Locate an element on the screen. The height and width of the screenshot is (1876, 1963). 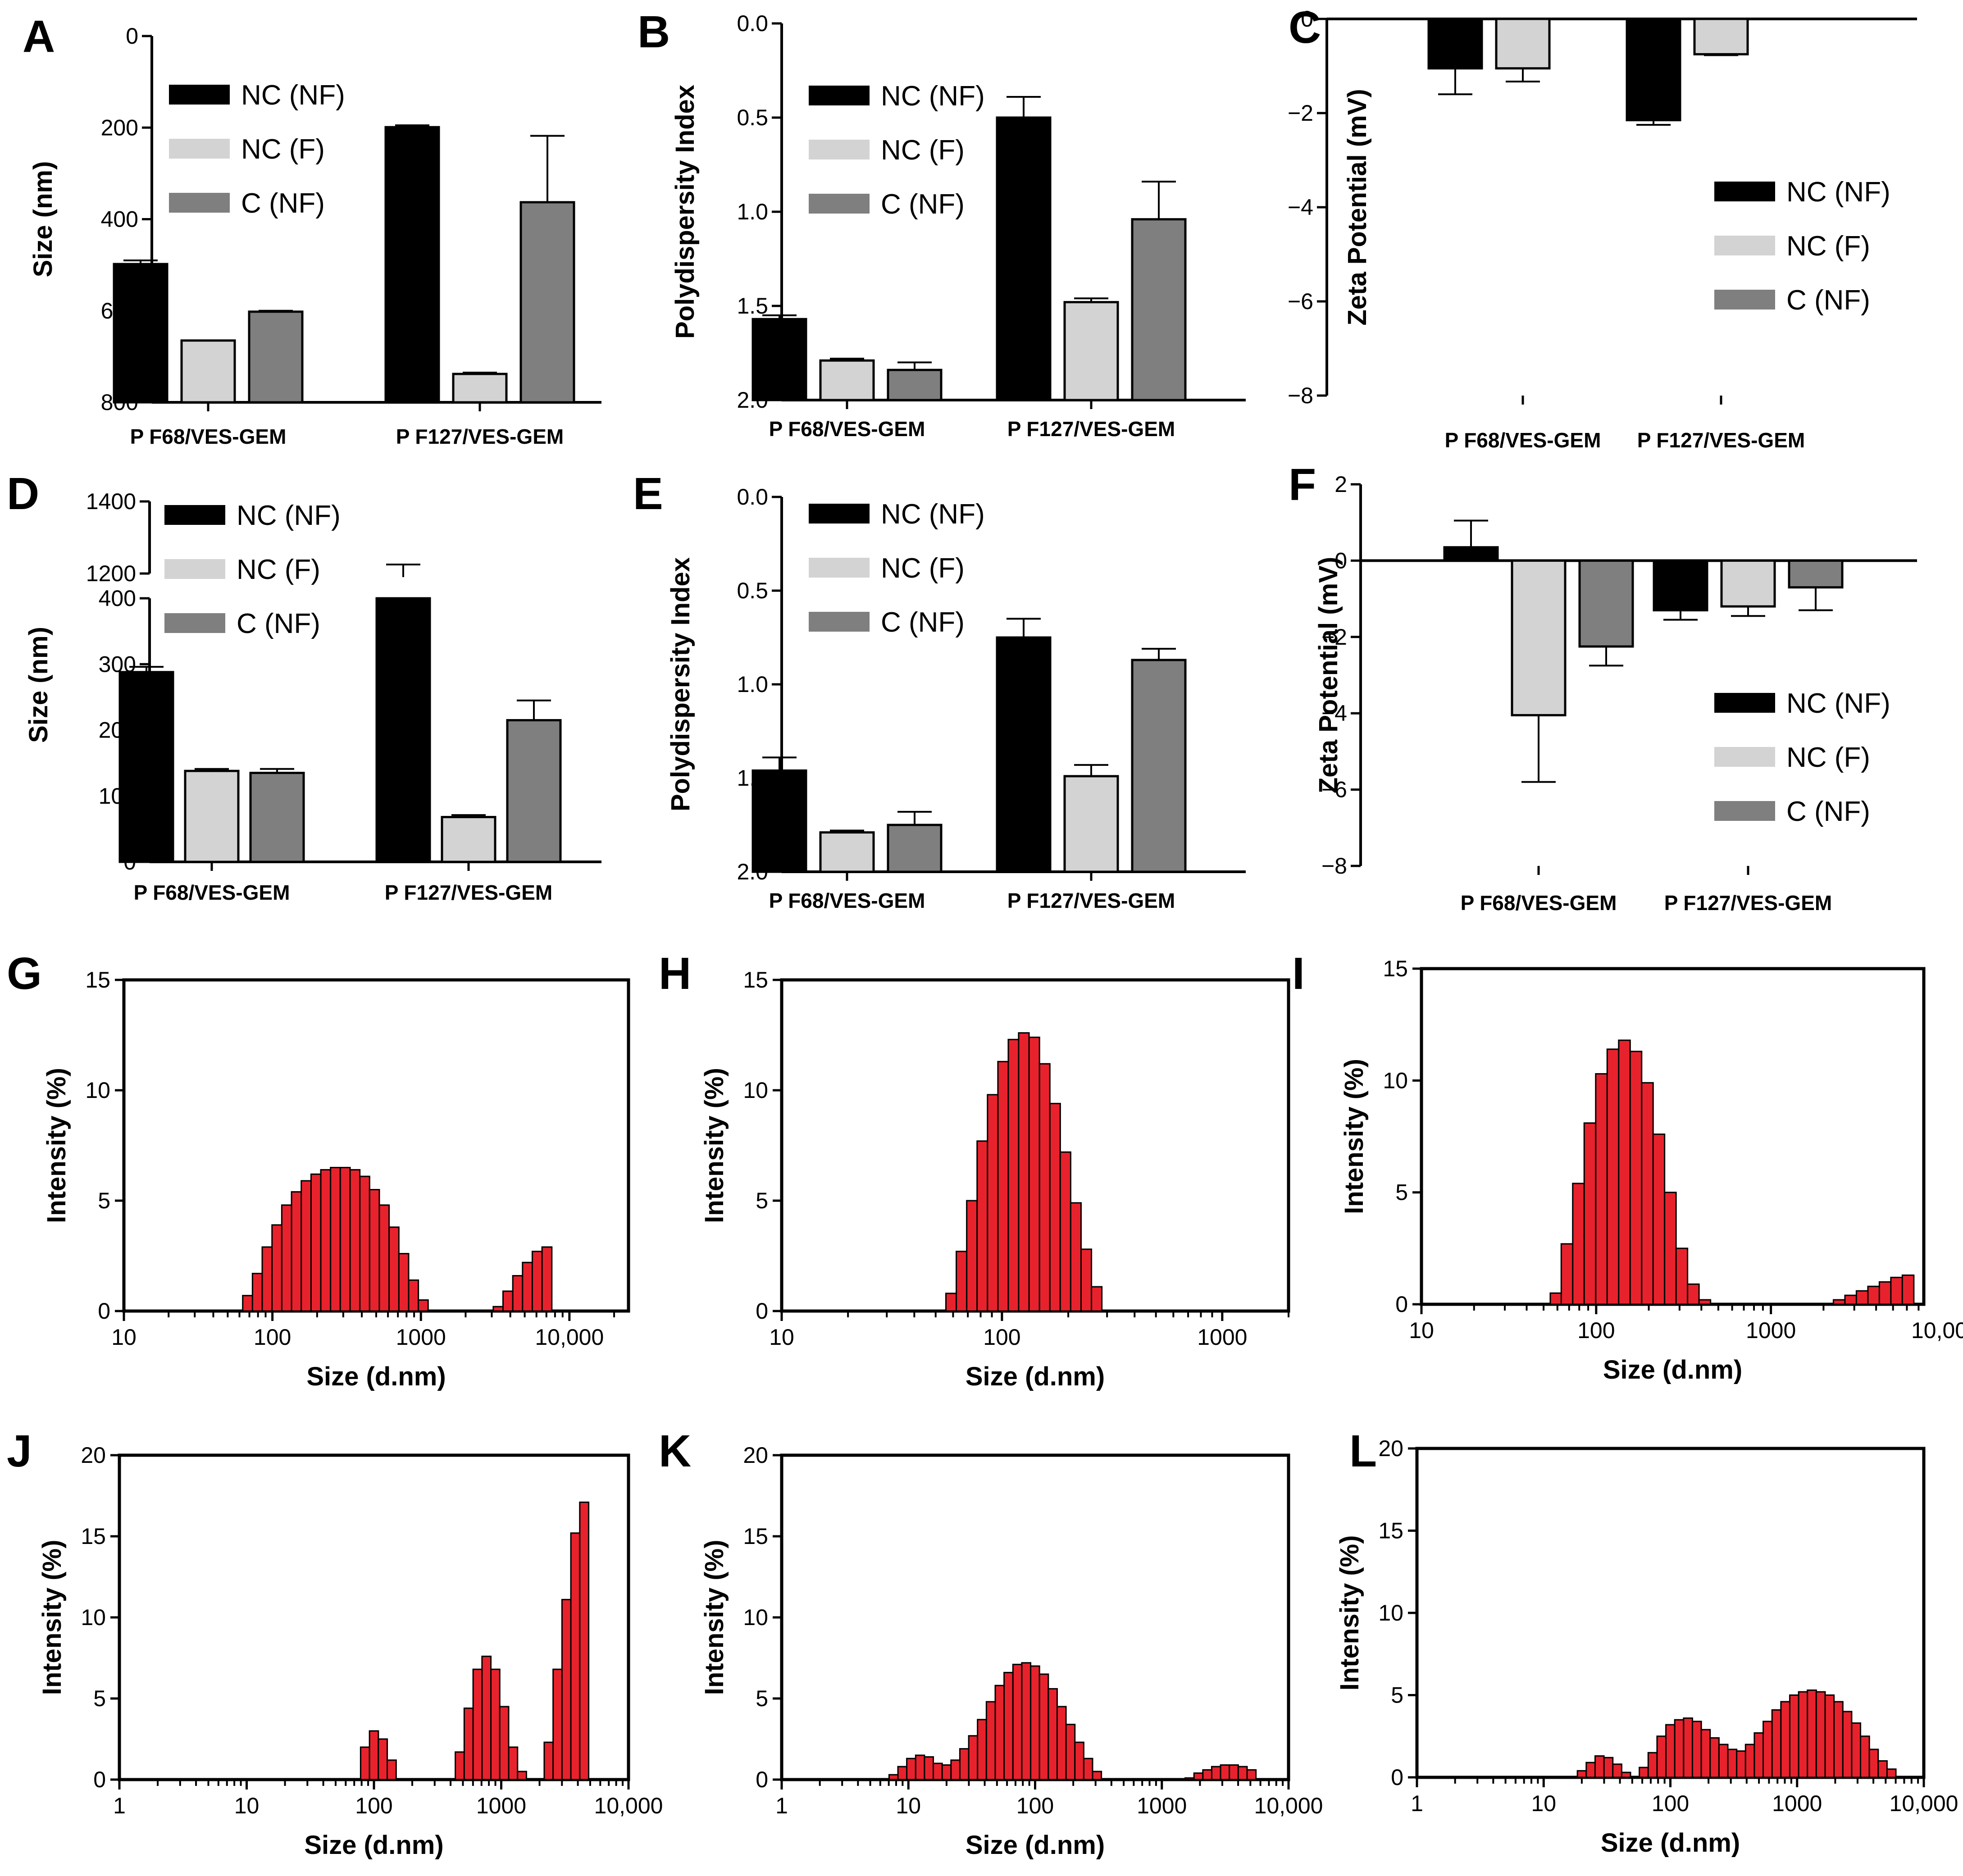
x-tick-label: 1 is located at coordinates (119, 1805).